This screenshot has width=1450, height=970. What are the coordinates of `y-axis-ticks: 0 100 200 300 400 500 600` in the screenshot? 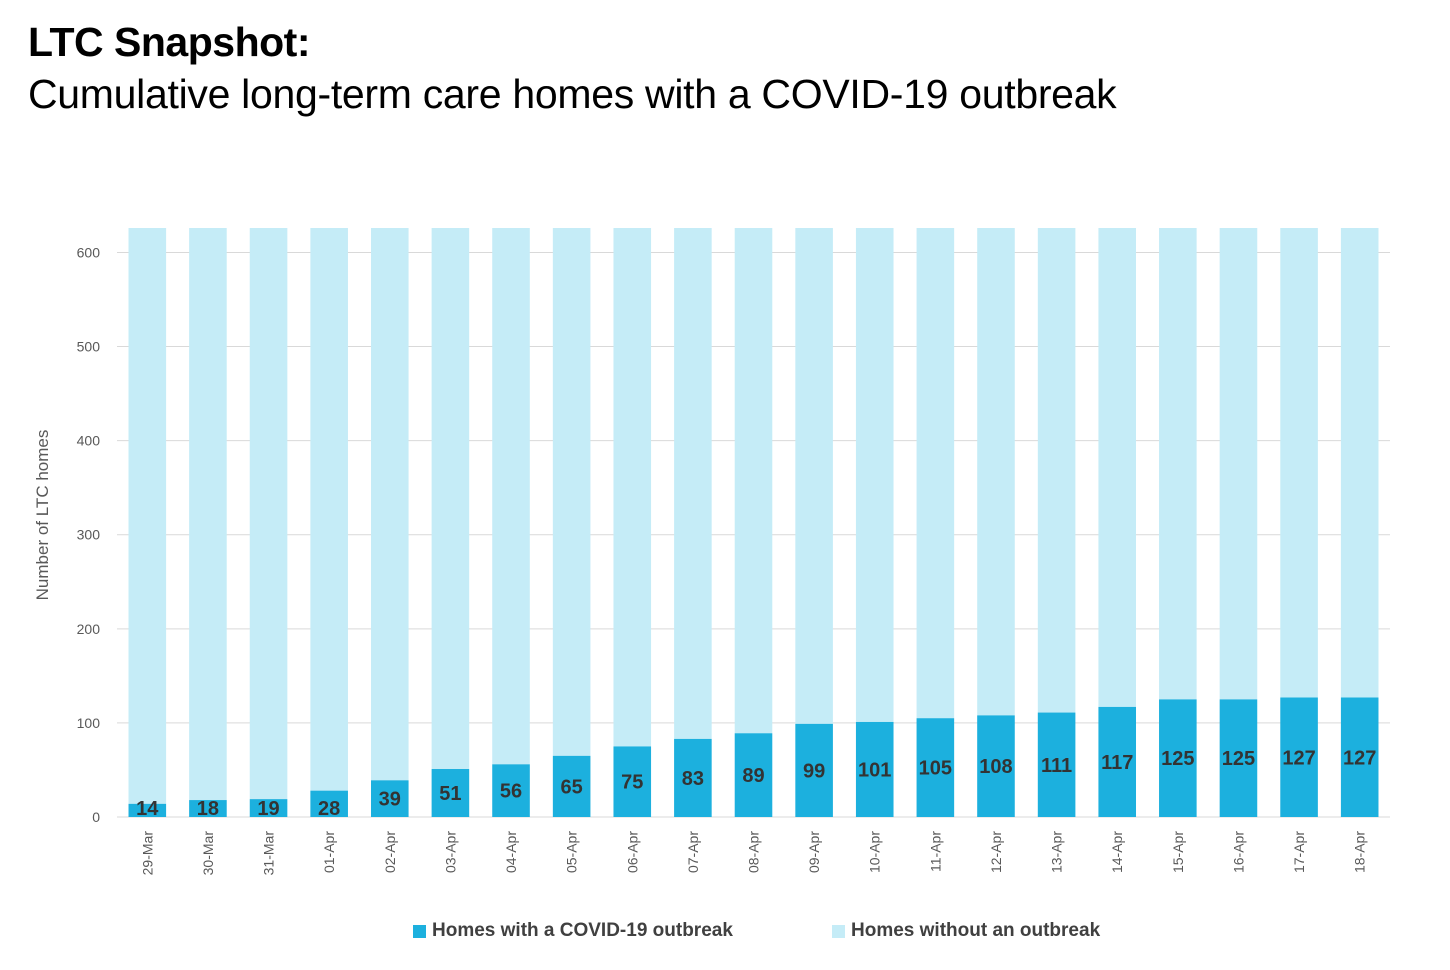 It's located at (89, 534).